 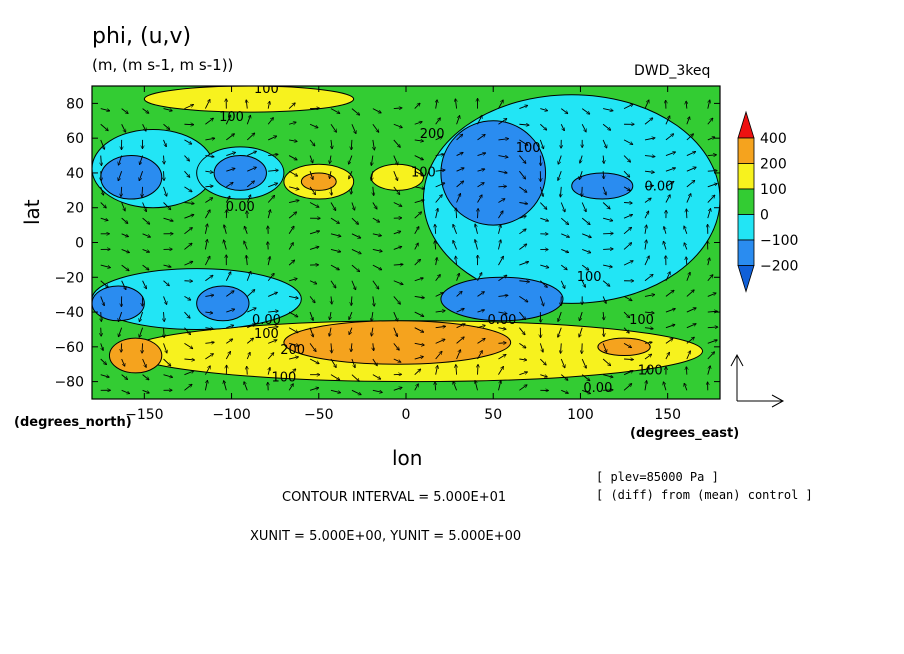 What do you see at coordinates (69, 348) in the screenshot?
I see `y-tick-label: −60` at bounding box center [69, 348].